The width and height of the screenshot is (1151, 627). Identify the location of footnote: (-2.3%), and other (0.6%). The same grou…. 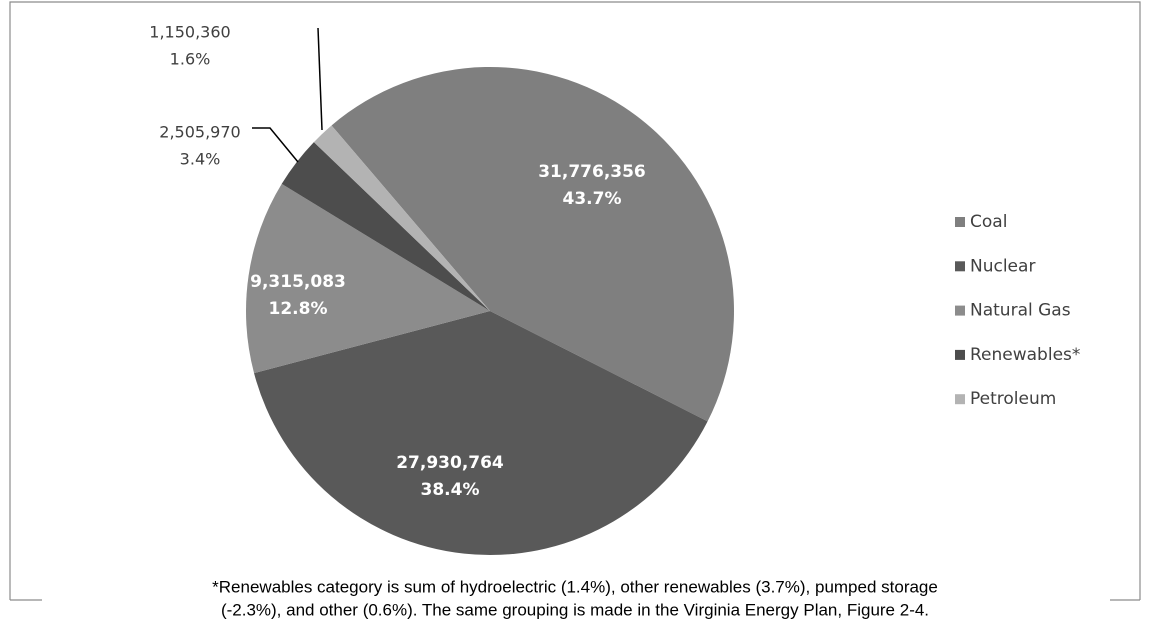
(575, 609).